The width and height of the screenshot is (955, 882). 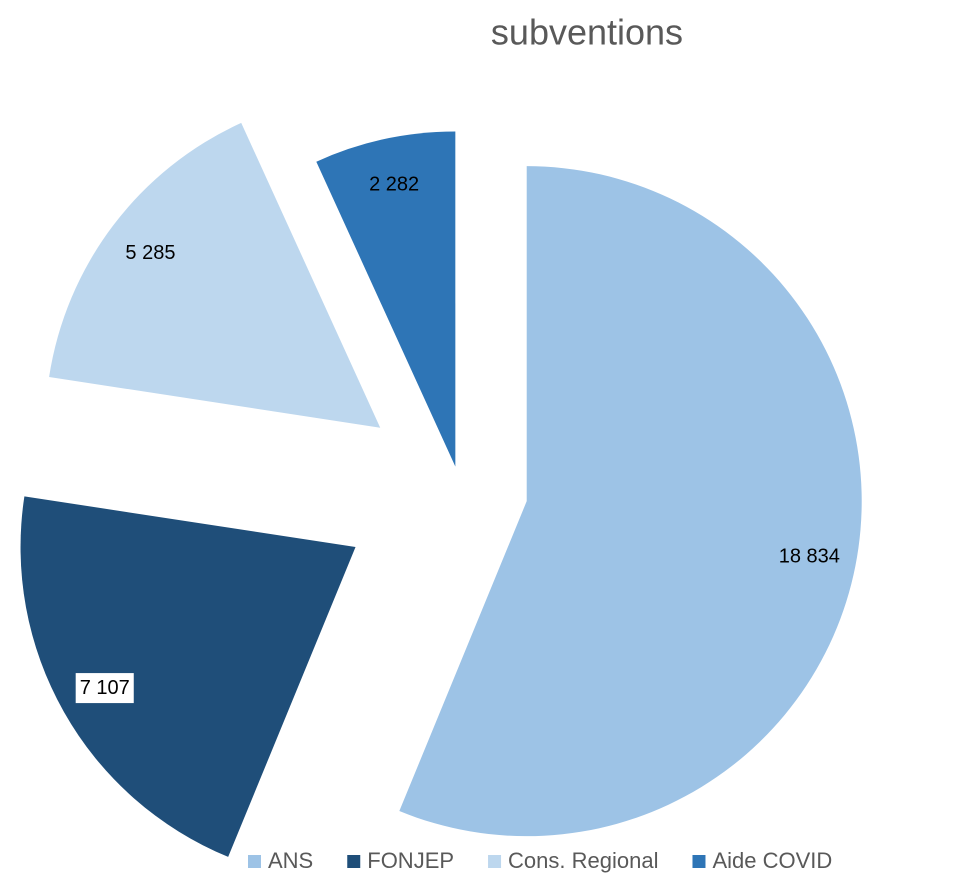 I want to click on legend-label: Aide COVID, so click(x=772, y=860).